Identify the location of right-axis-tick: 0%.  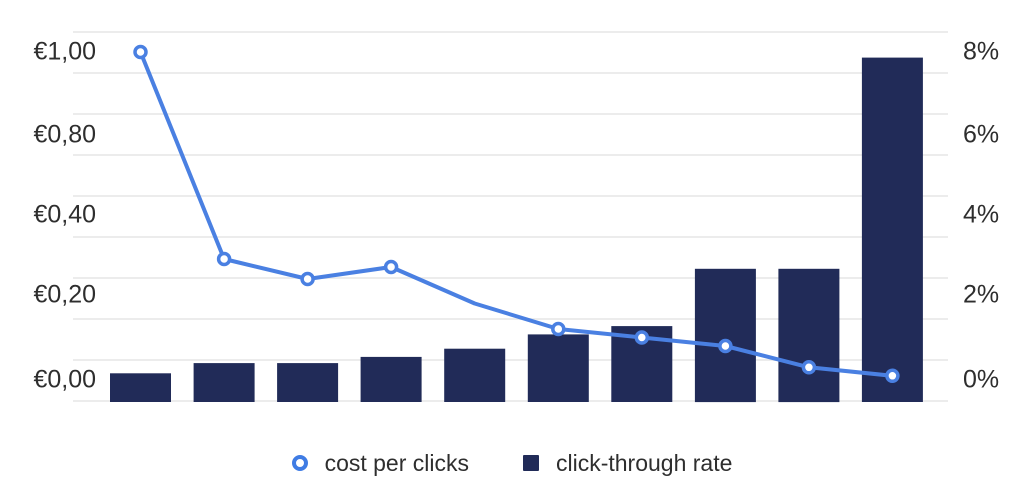
(981, 379).